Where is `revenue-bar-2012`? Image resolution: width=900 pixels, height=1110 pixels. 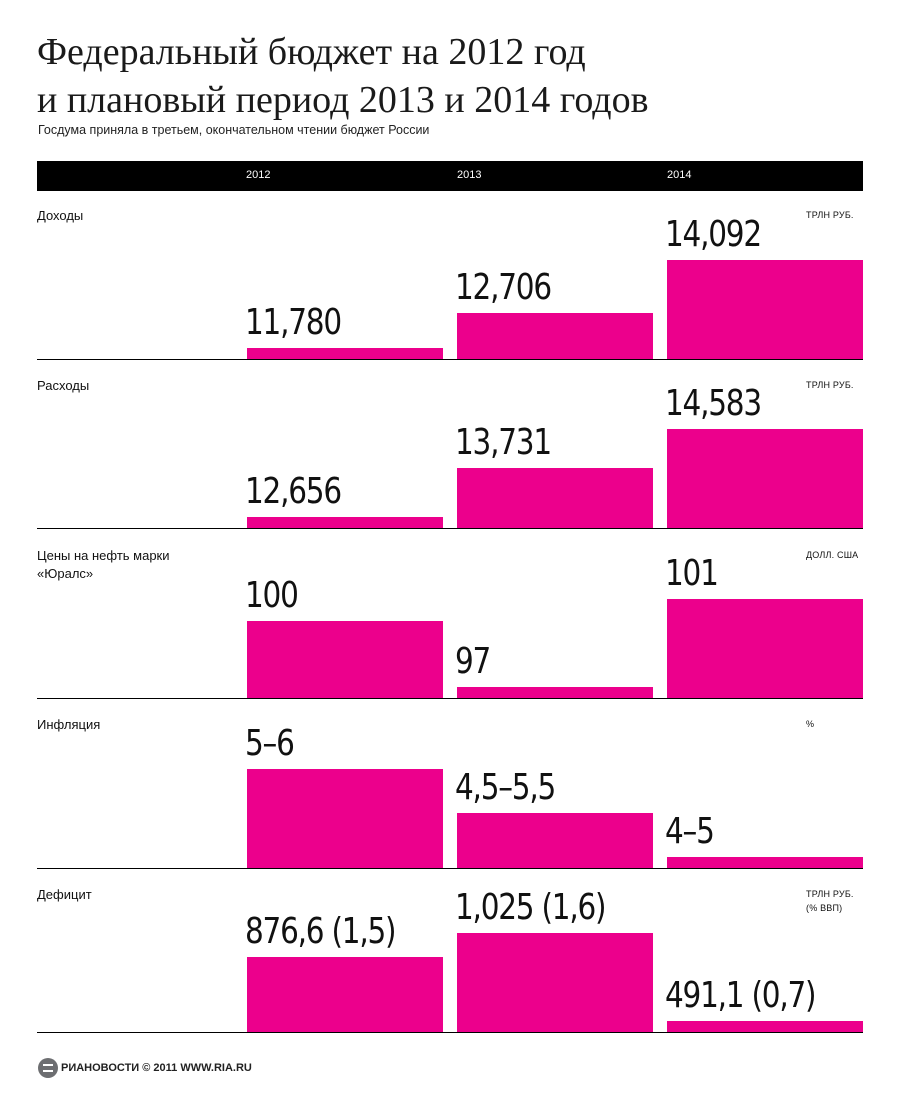
revenue-bar-2012 is located at coordinates (345, 353).